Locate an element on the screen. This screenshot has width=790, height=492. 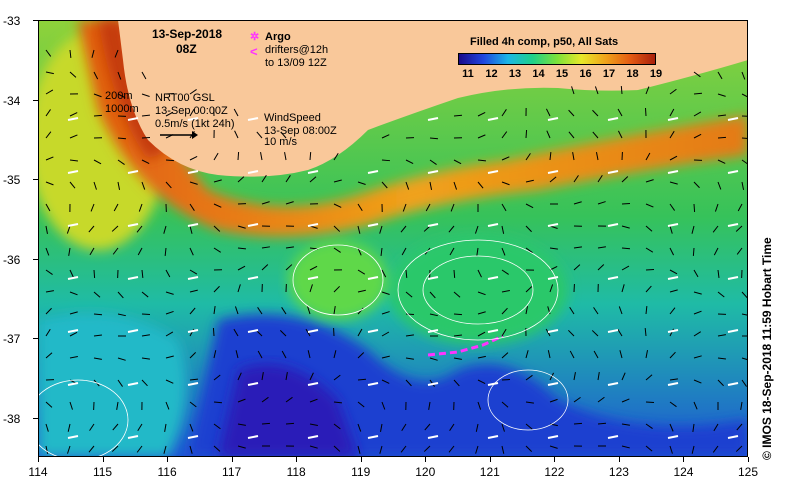
ssh-contour is located at coordinates (338, 280).